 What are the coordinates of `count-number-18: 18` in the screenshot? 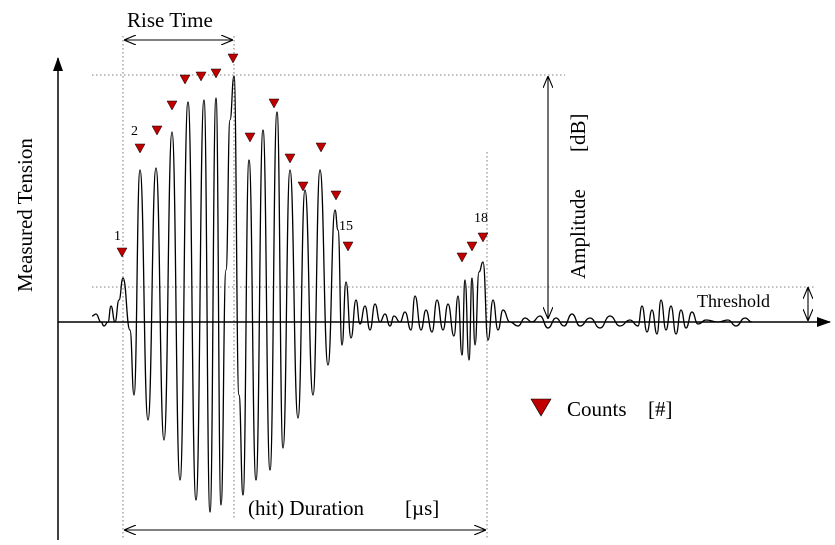 It's located at (481, 218).